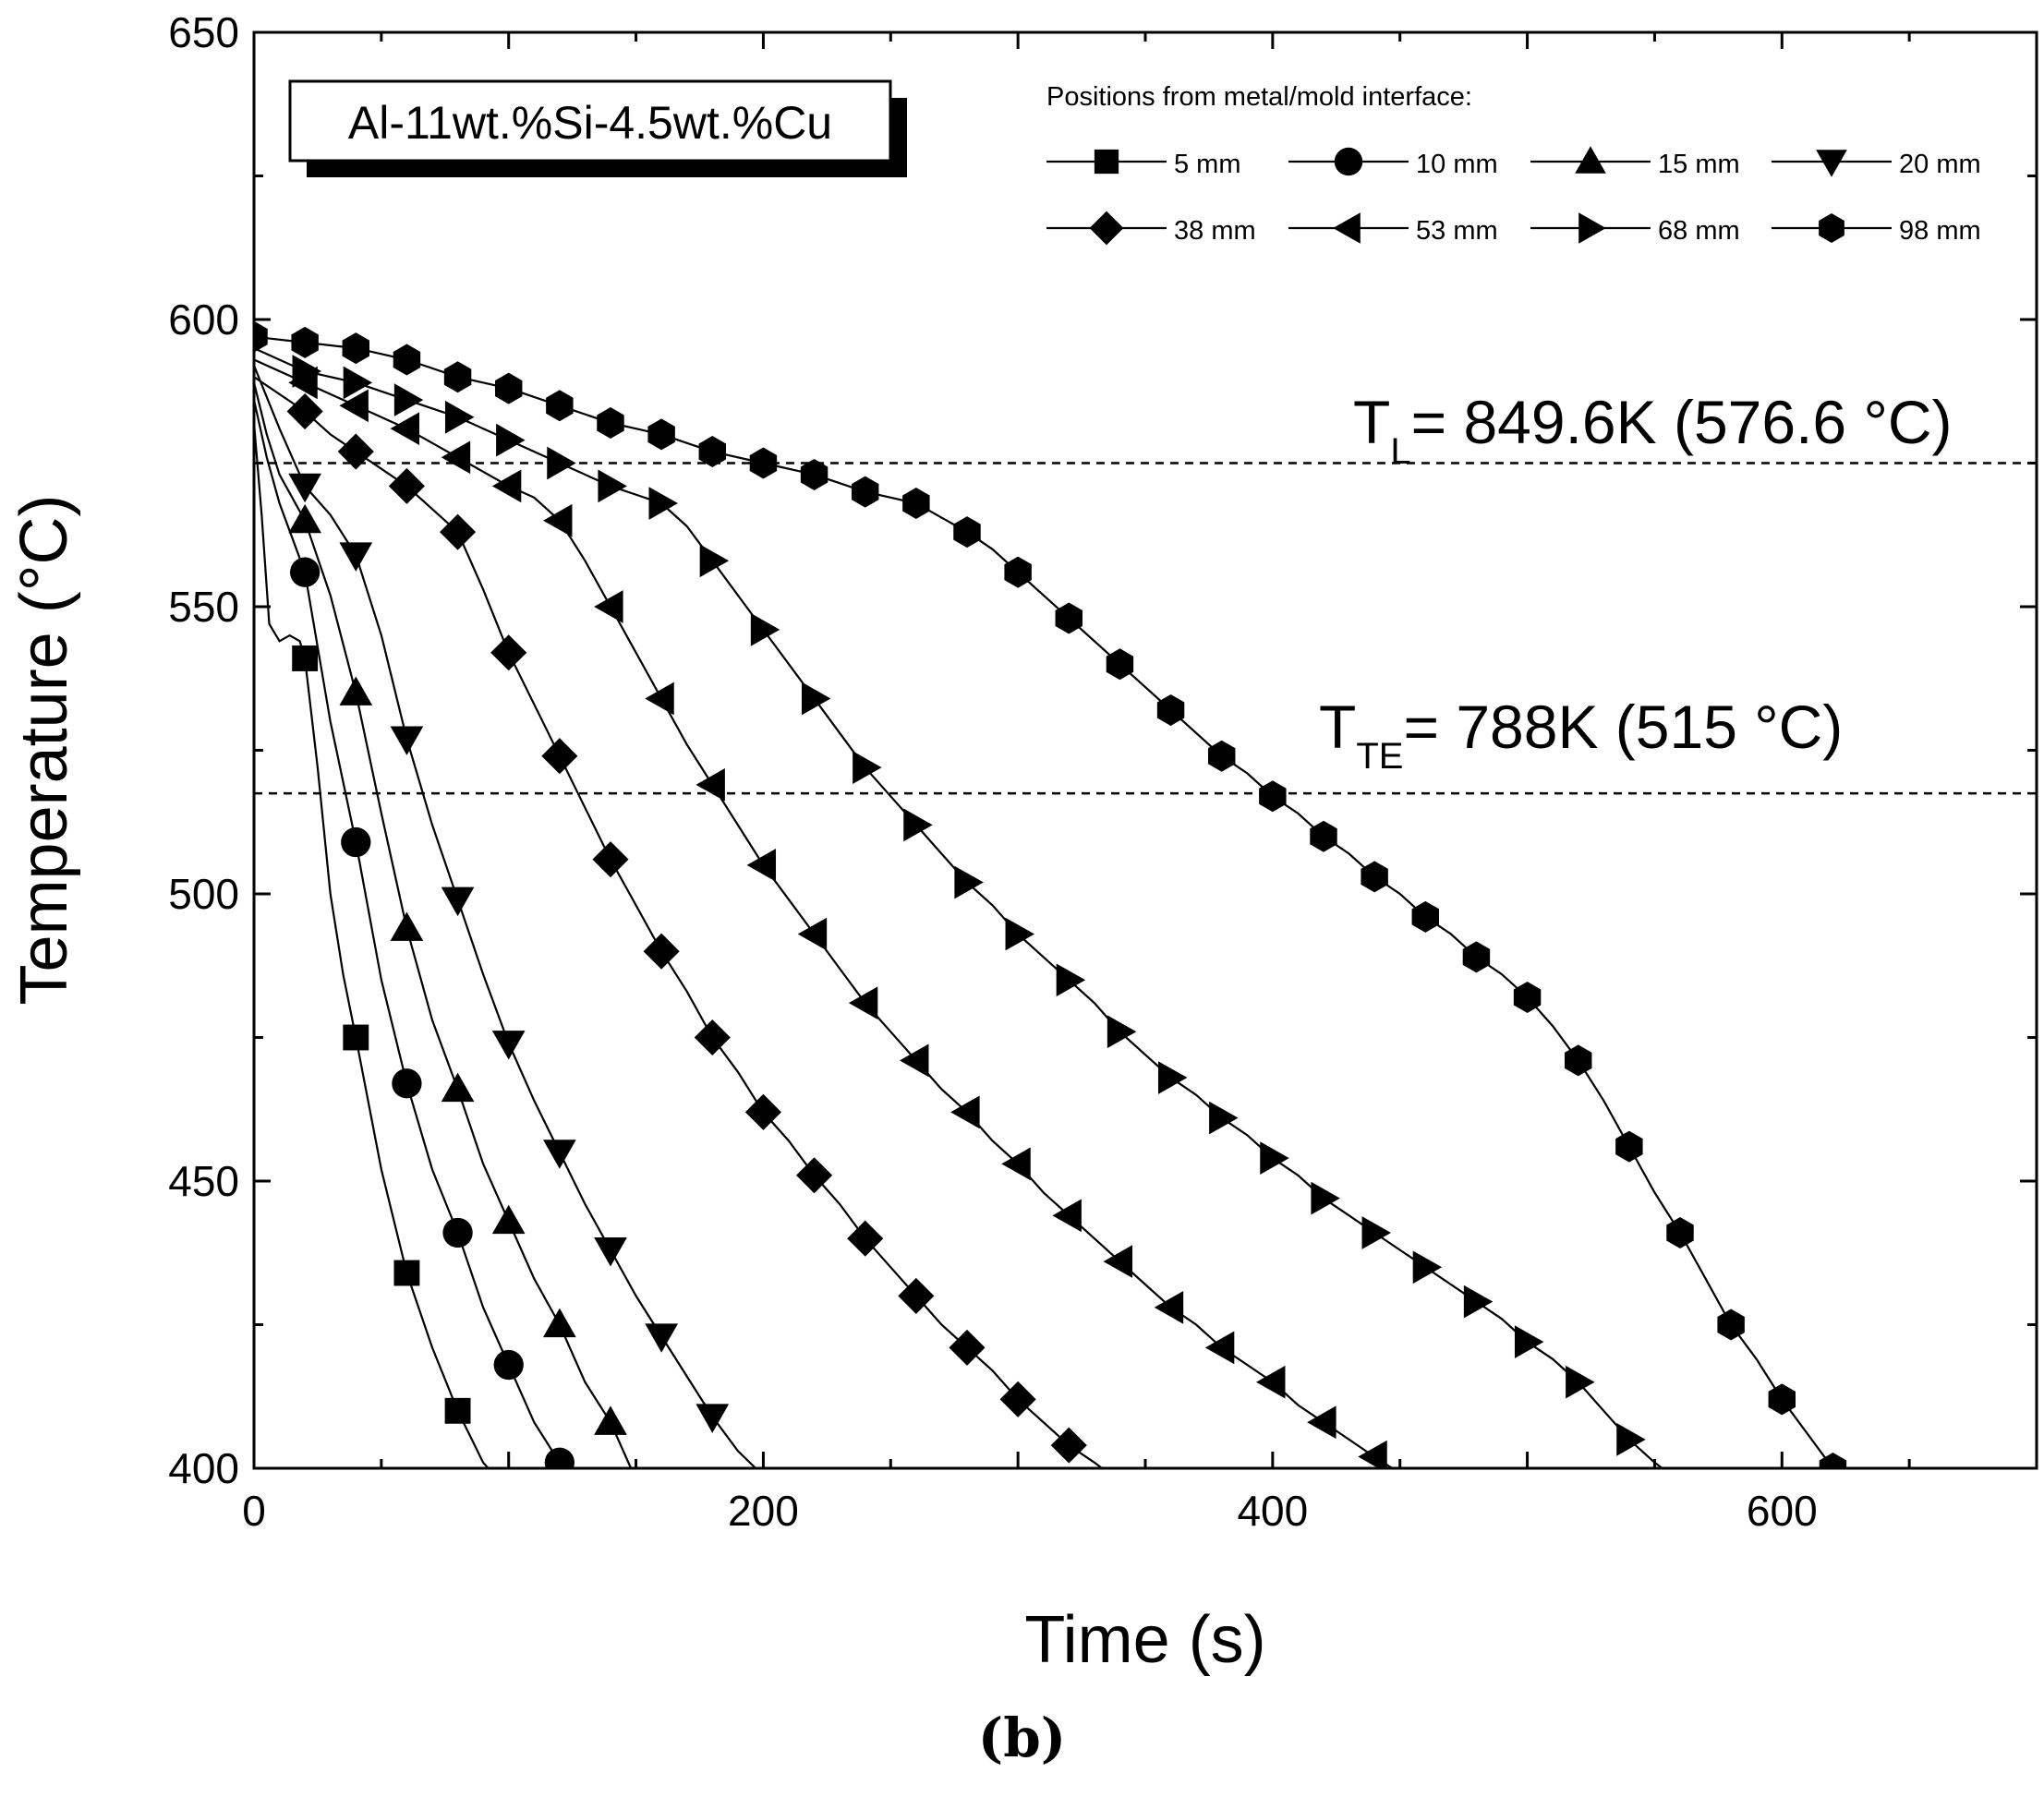  Describe the element at coordinates (1208, 164) in the screenshot. I see `legend-label: 5 mm` at that location.